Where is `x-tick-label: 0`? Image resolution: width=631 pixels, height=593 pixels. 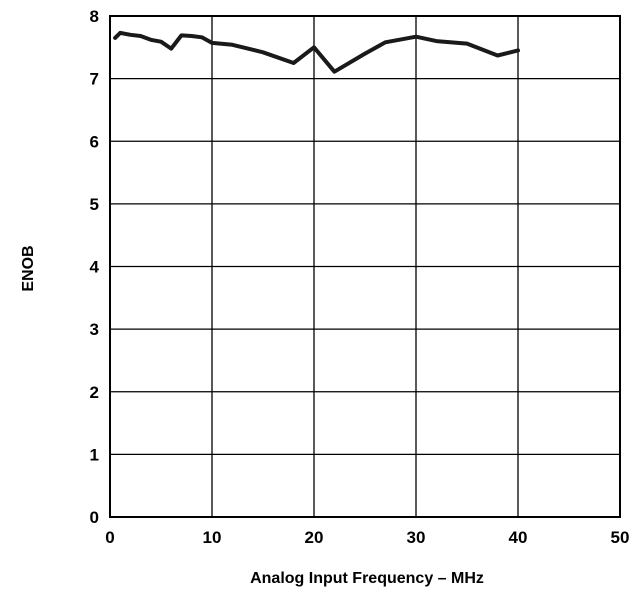
x-tick-label: 0 is located at coordinates (109, 537).